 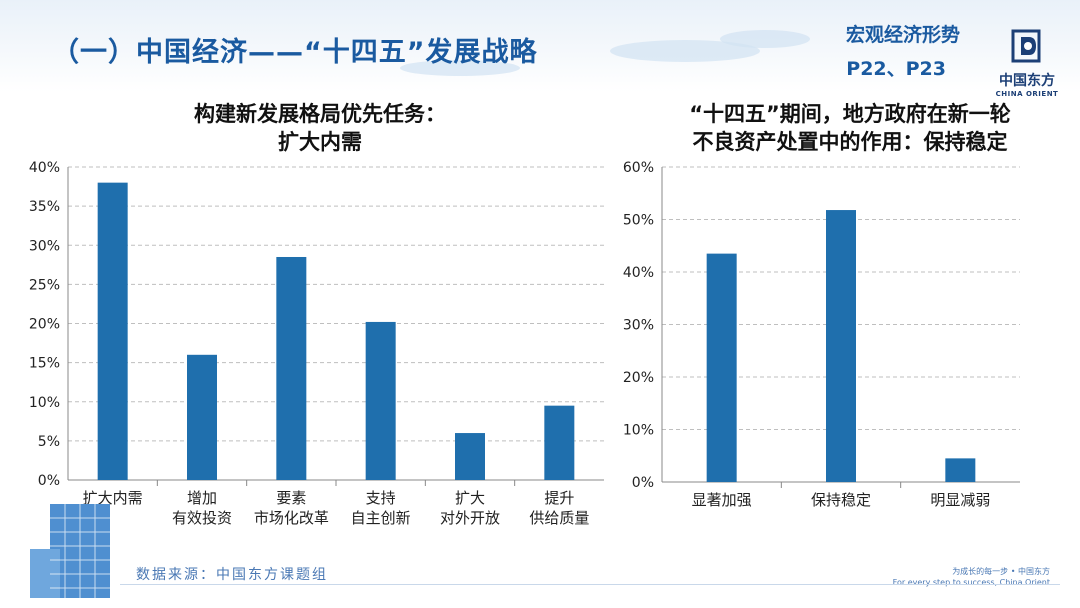 What do you see at coordinates (638, 168) in the screenshot?
I see `y-tick-label: 60%` at bounding box center [638, 168].